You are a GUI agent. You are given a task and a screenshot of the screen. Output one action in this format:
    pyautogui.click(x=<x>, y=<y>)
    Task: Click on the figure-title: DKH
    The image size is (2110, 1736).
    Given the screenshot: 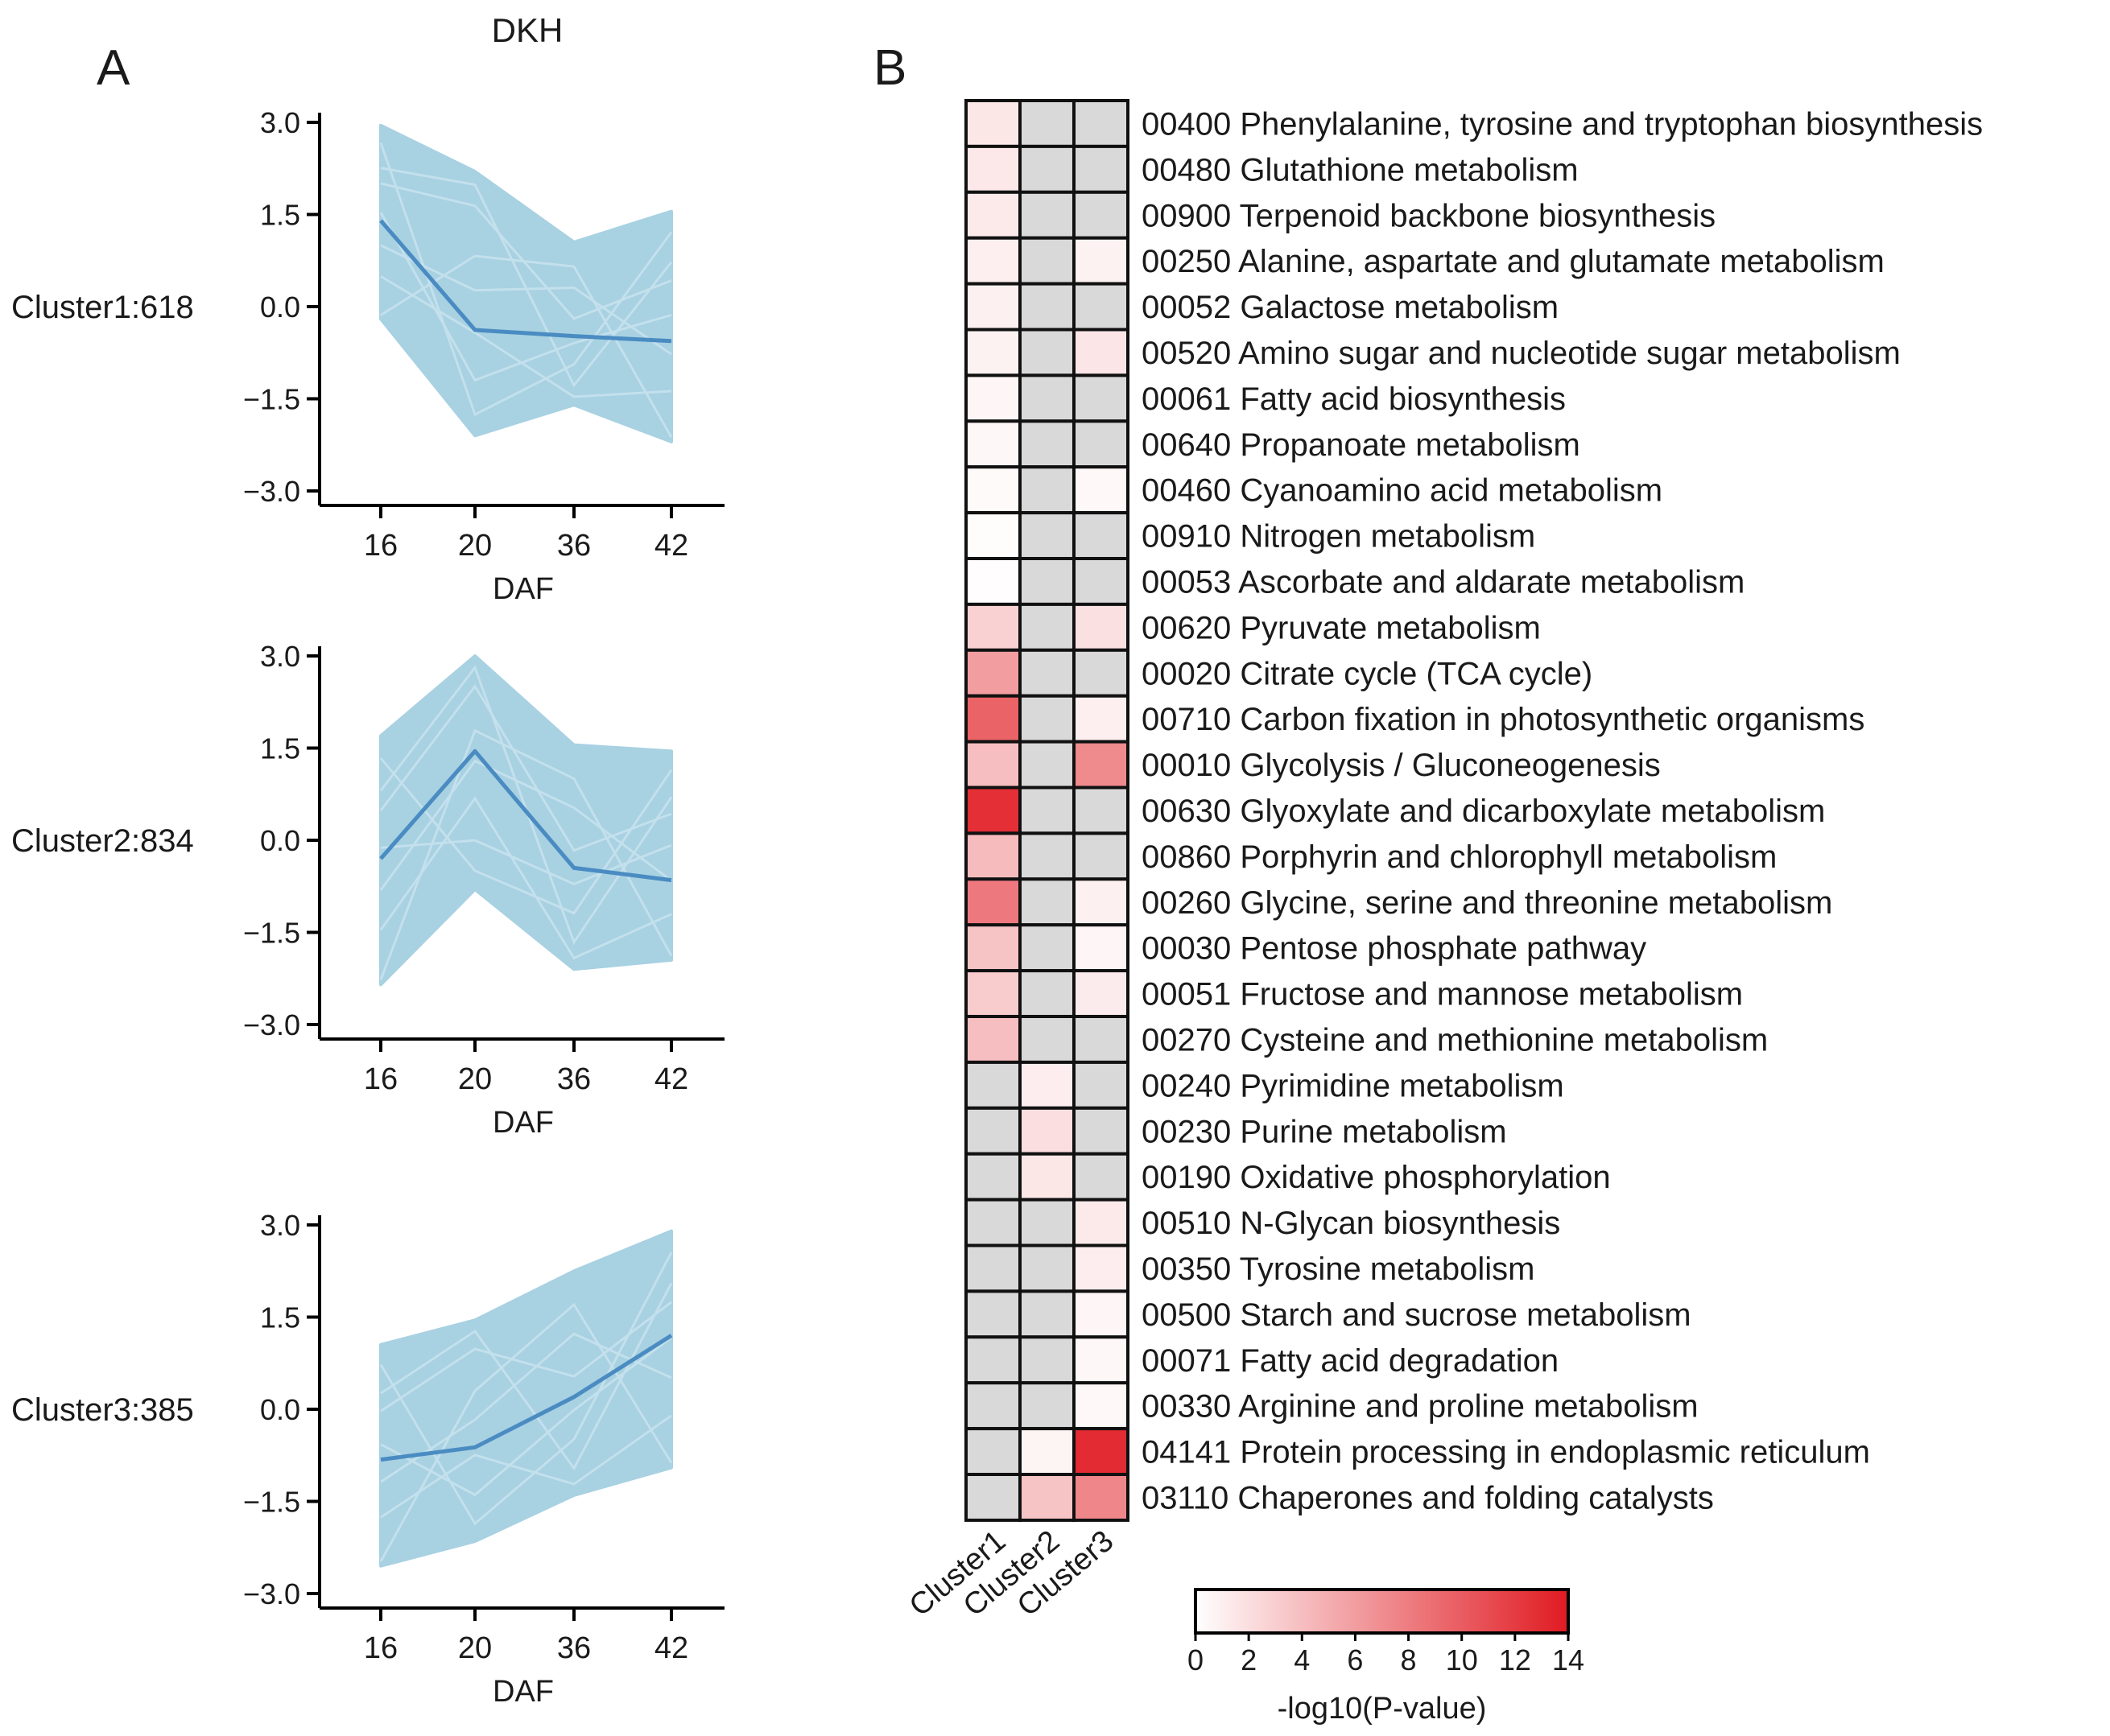 What is the action you would take?
    pyautogui.click(x=528, y=30)
    